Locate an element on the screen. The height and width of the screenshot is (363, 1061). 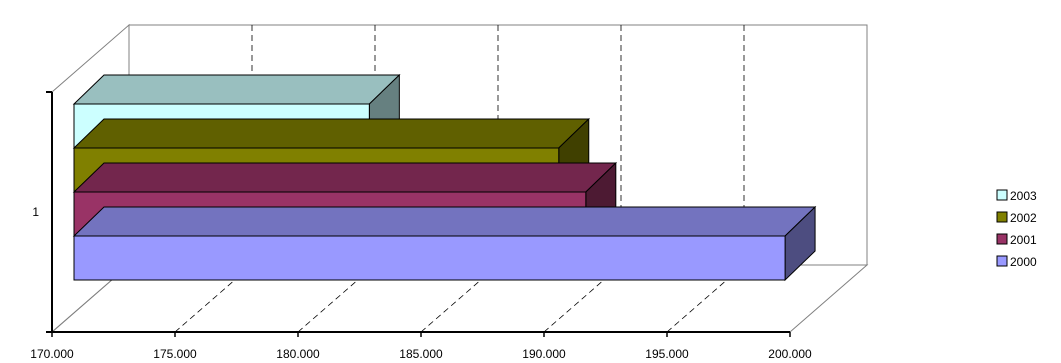
legend-entry-2002: 2002 is located at coordinates (1016, 218).